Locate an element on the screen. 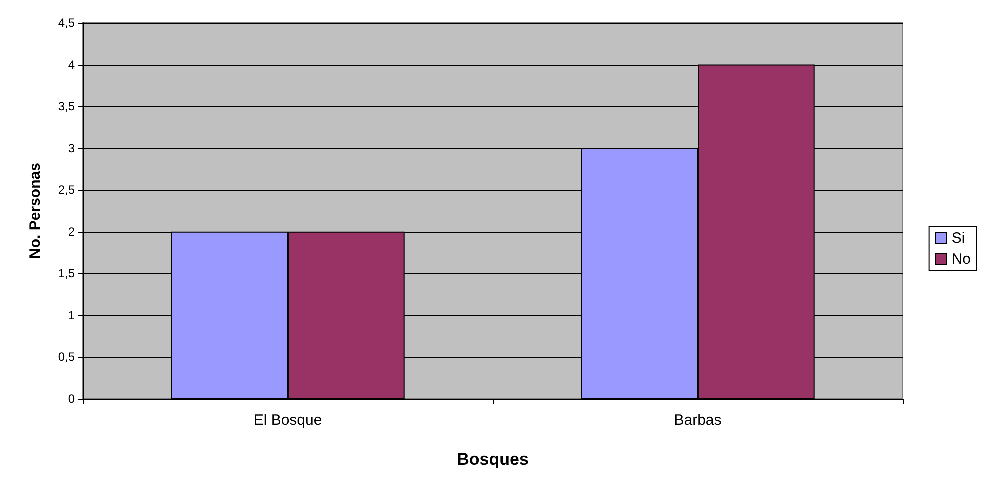  legend-label: No is located at coordinates (962, 259).